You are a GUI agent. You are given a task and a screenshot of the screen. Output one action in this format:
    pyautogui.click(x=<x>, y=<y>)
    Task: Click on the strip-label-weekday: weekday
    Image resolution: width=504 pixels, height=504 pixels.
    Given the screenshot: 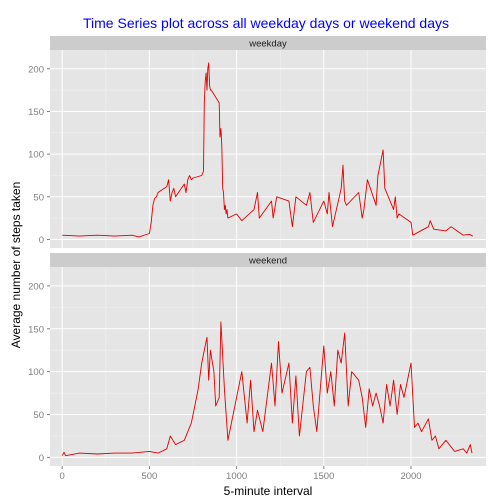 What is the action you would take?
    pyautogui.click(x=267, y=44)
    